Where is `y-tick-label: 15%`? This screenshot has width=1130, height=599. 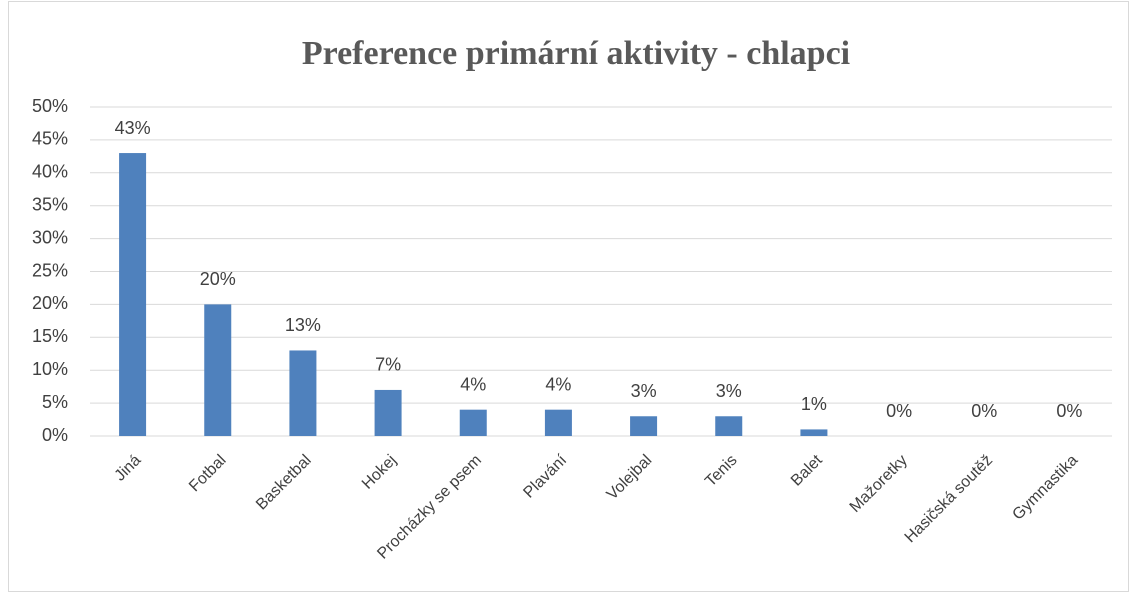 y-tick-label: 15% is located at coordinates (50, 336).